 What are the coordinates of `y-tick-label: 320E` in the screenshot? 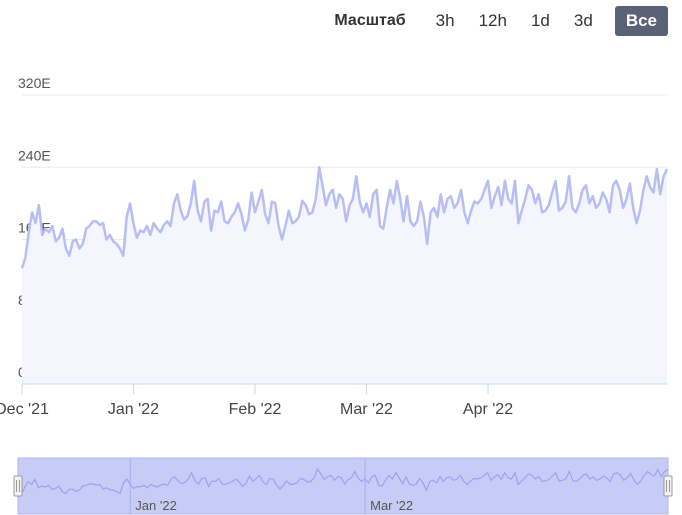 It's located at (34, 83).